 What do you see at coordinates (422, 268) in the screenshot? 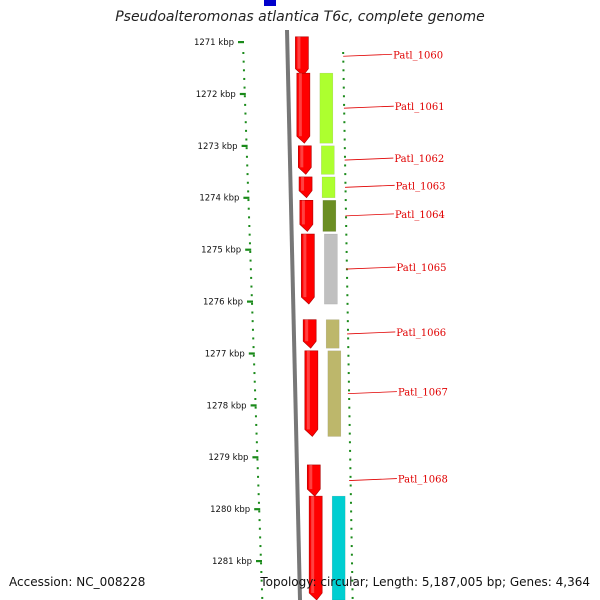
I see `gene-label: Patl_1065` at bounding box center [422, 268].